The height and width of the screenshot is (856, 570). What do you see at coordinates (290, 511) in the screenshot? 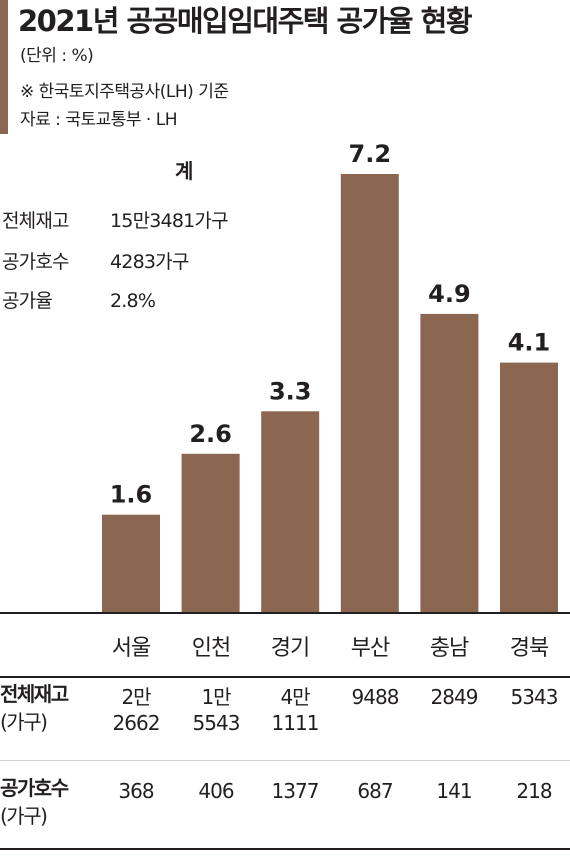
I see `bar-경기` at bounding box center [290, 511].